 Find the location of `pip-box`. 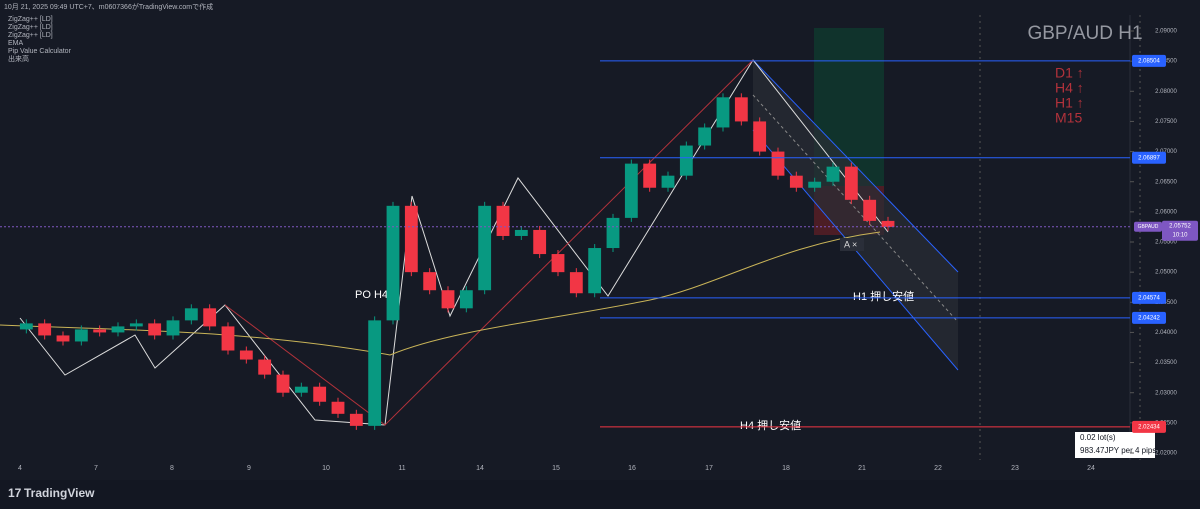

pip-box is located at coordinates (1115, 445).